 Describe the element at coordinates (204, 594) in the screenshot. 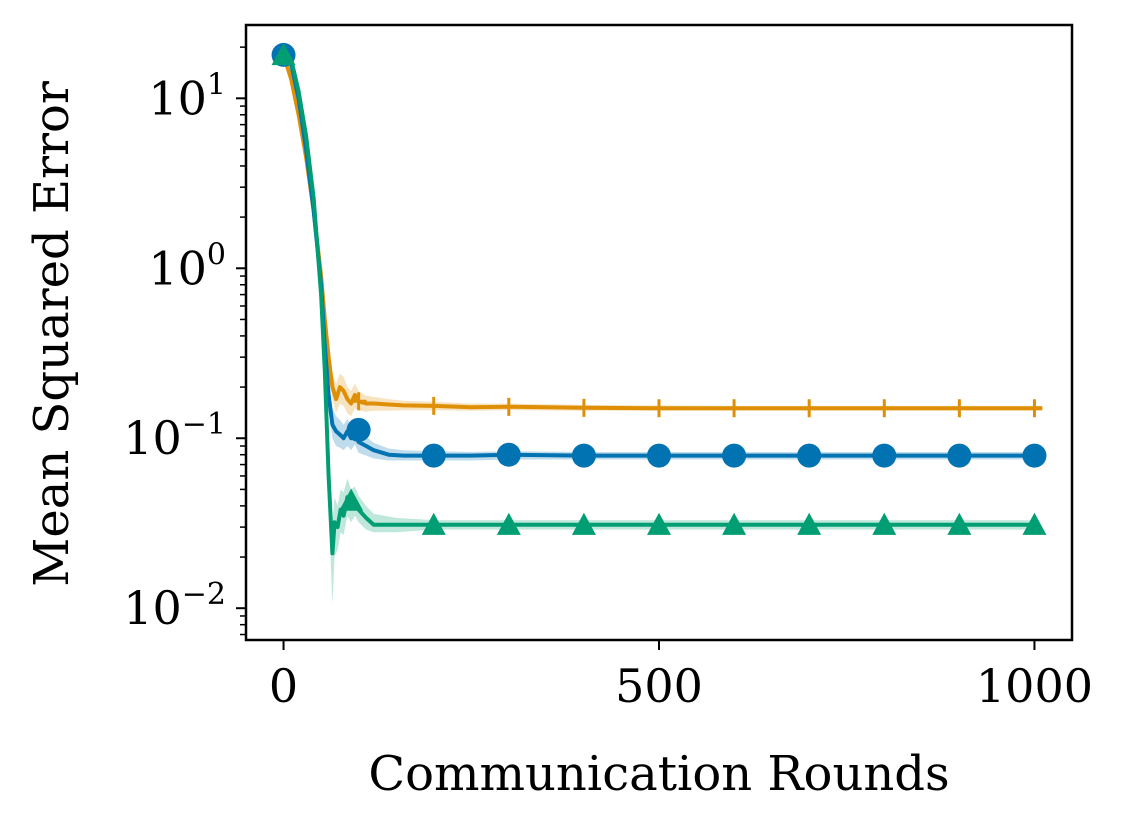

I see `y-tick-exponent: −2` at that location.